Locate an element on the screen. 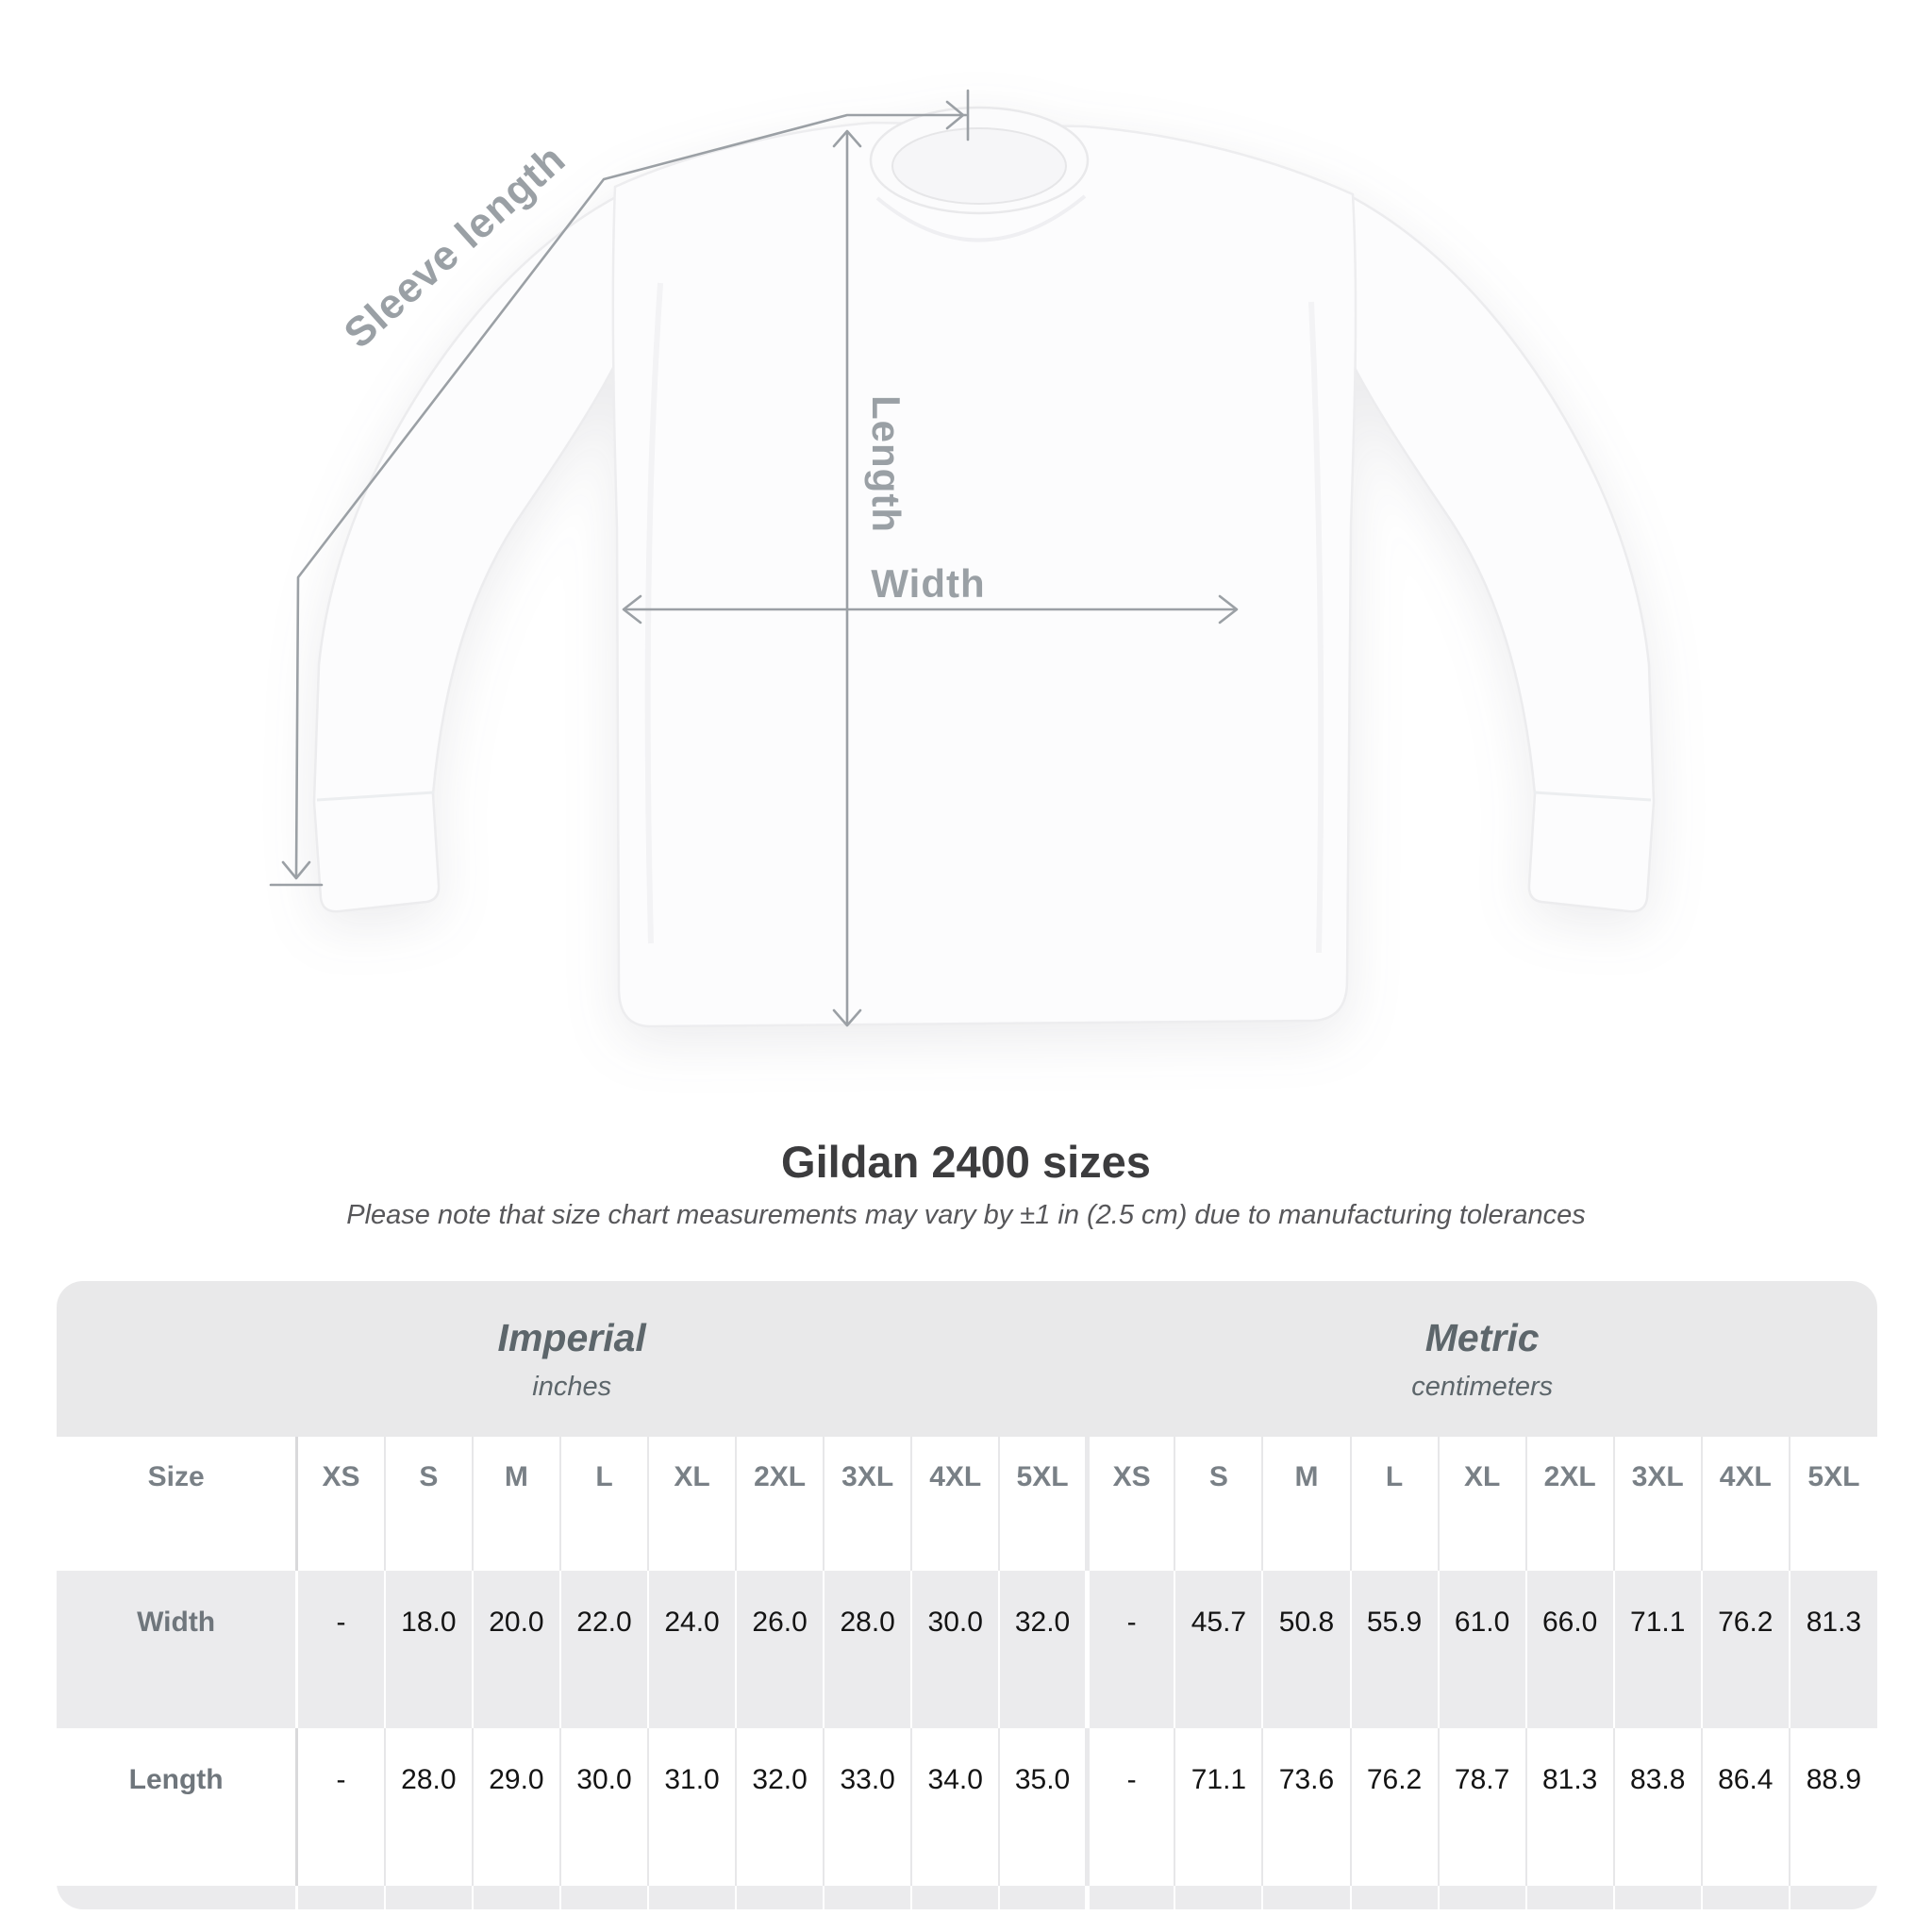 This screenshot has width=1932, height=1932. unit-header-row: Imperial inches Metric centimeters is located at coordinates (967, 1359).